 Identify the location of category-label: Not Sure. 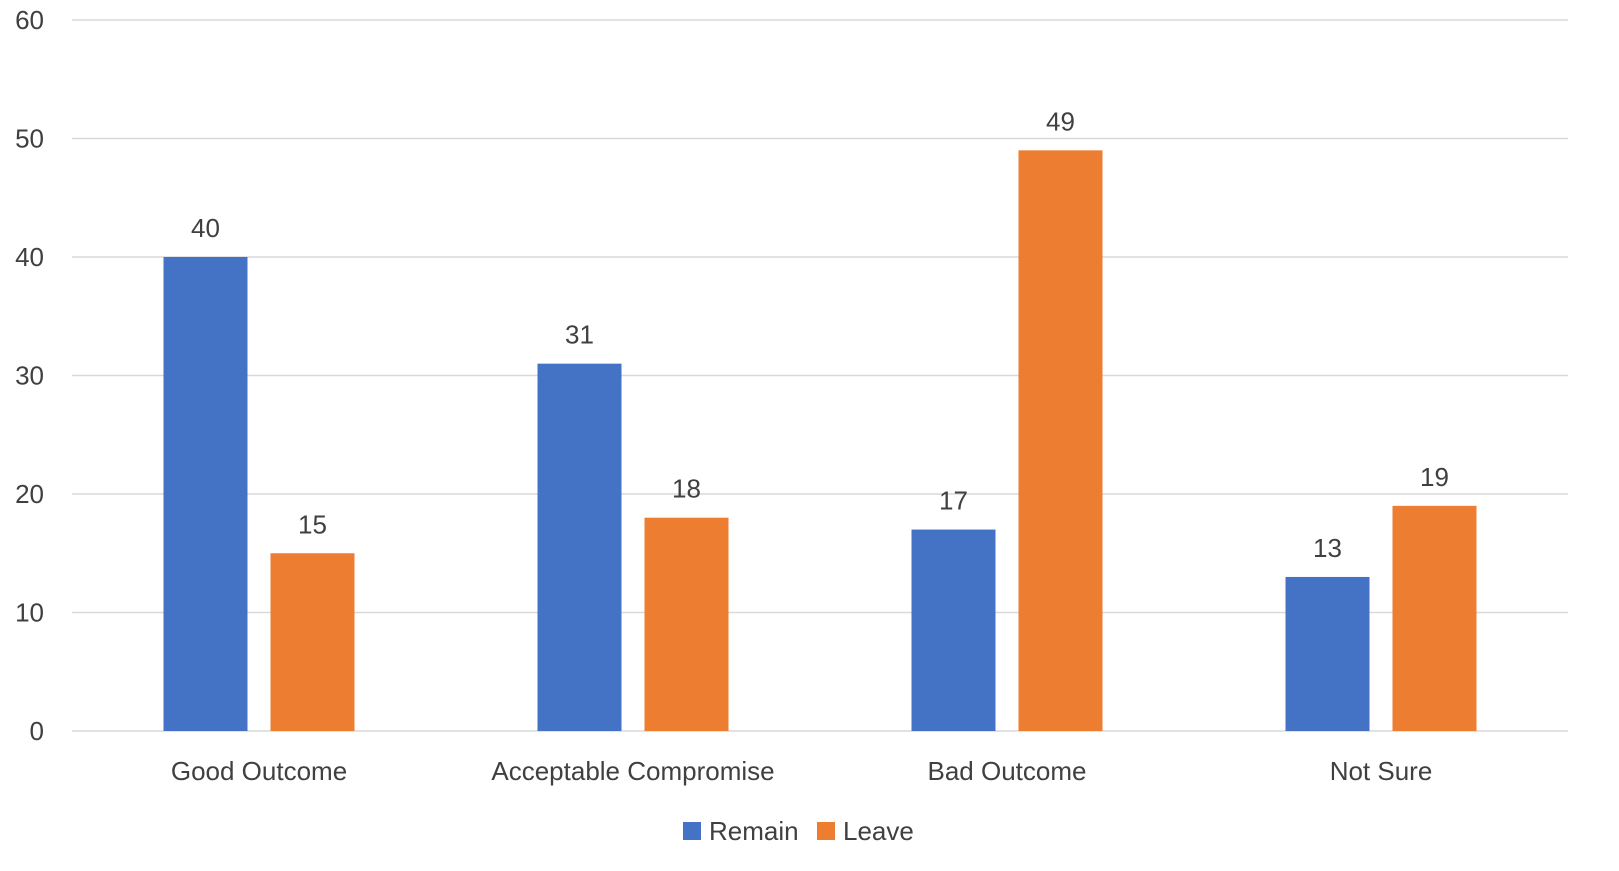
(1381, 771).